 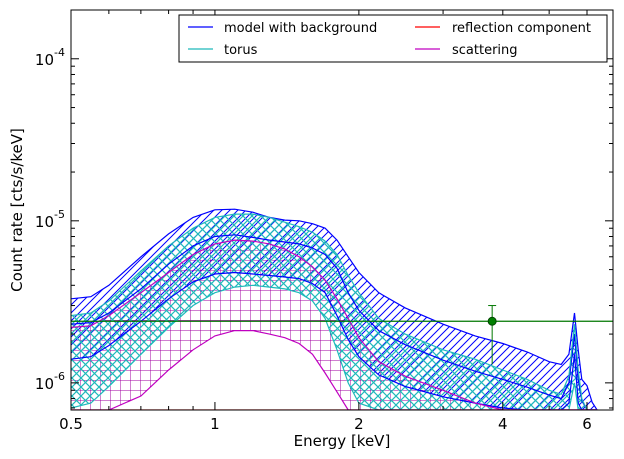 I want to click on y-tick-exponent: -5, so click(x=59, y=214).